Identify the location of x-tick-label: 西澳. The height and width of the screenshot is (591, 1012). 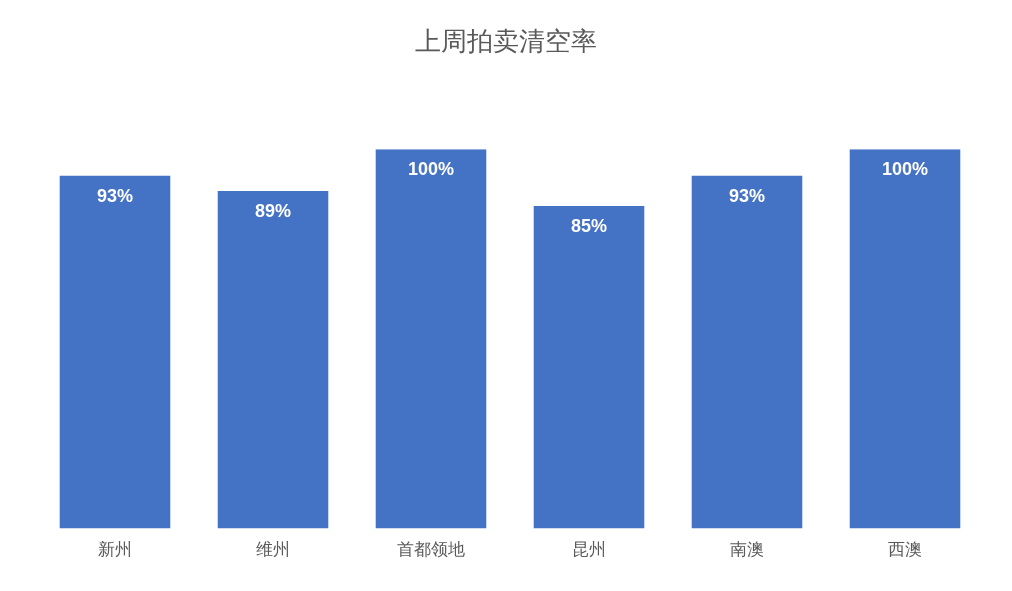
(905, 549).